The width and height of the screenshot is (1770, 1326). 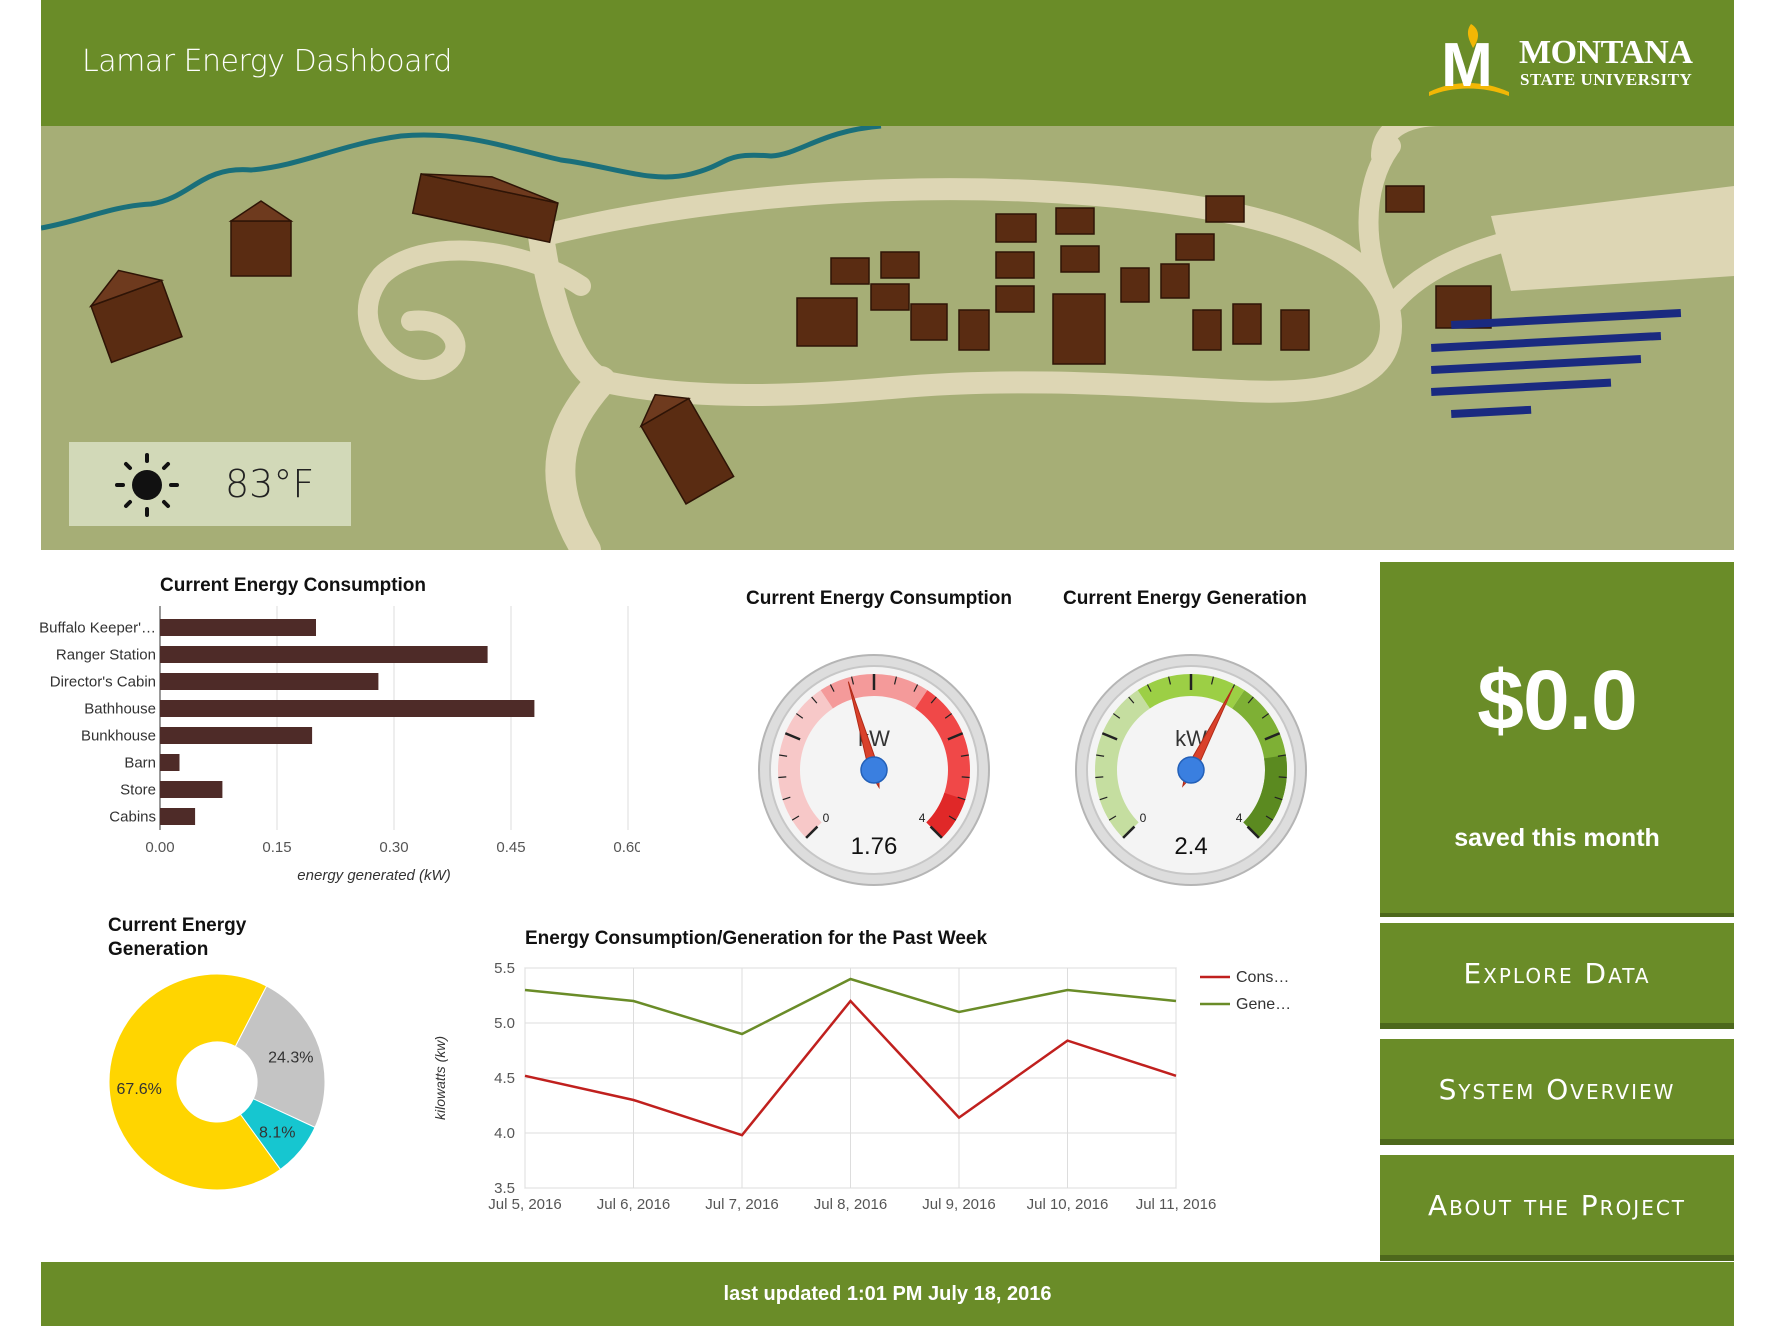 I want to click on sun-icon, so click(x=147, y=485).